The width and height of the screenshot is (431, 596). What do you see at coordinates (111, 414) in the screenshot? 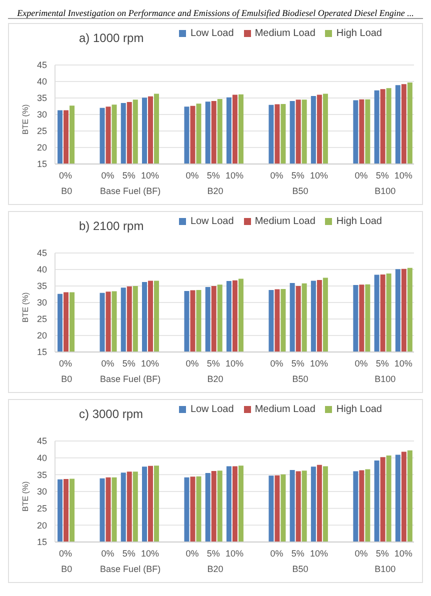
I see `chart-title: c) 3000 rpm` at bounding box center [111, 414].